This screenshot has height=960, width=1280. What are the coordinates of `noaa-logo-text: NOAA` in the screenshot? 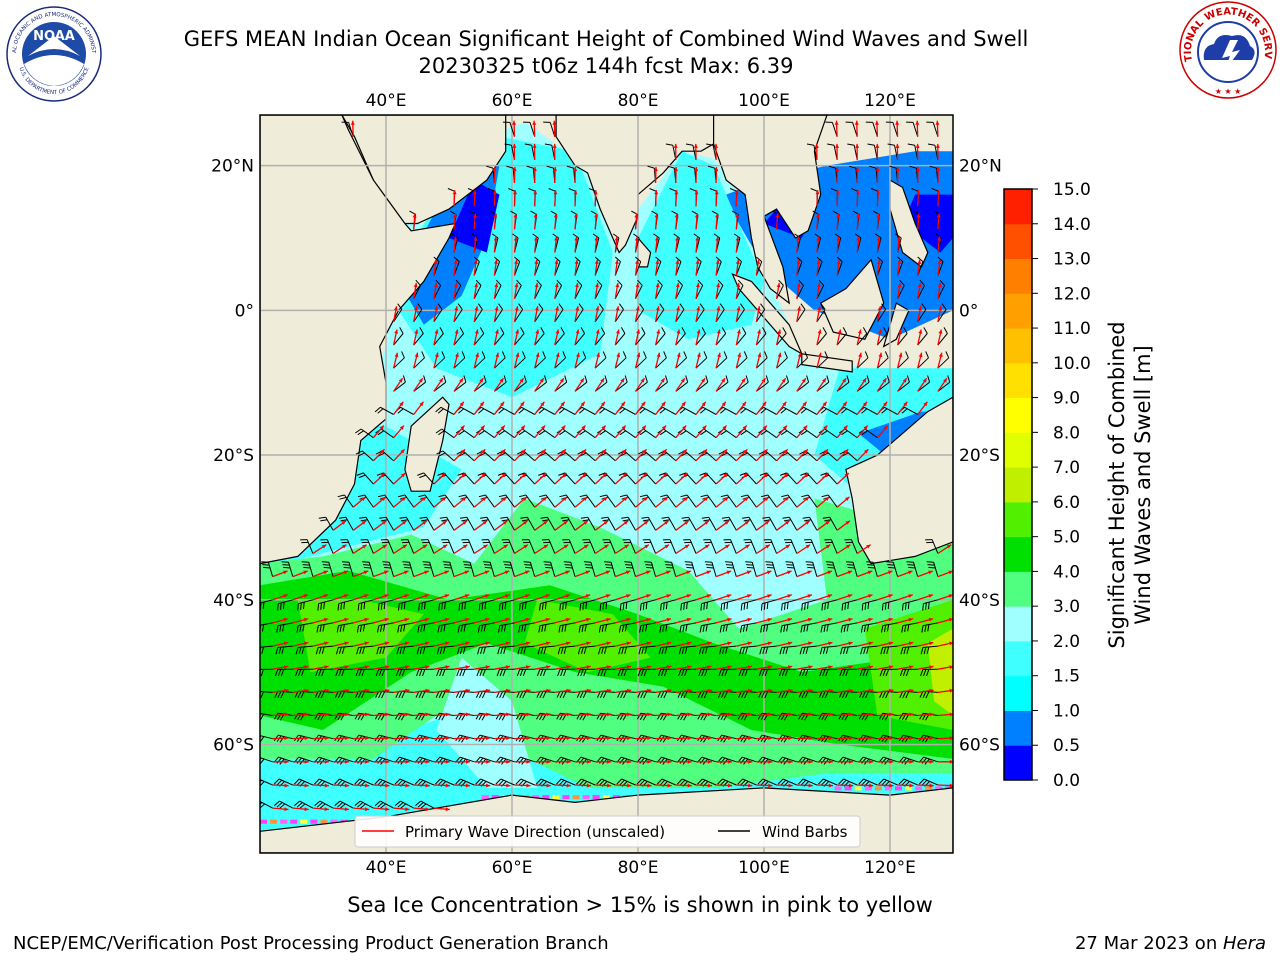 It's located at (54, 36).